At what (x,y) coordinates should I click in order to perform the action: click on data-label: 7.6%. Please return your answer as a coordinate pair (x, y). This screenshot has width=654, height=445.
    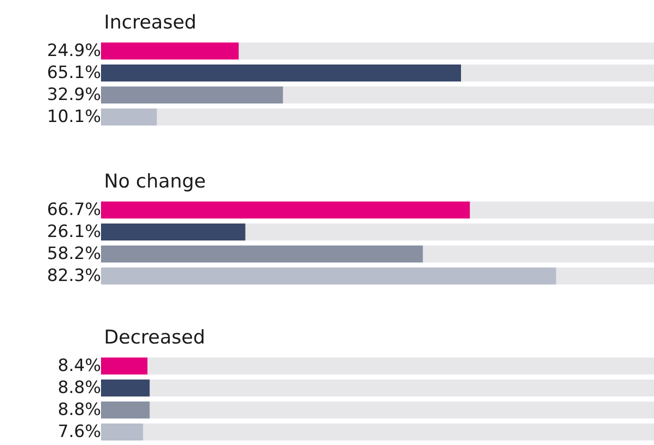
    Looking at the image, I should click on (79, 432).